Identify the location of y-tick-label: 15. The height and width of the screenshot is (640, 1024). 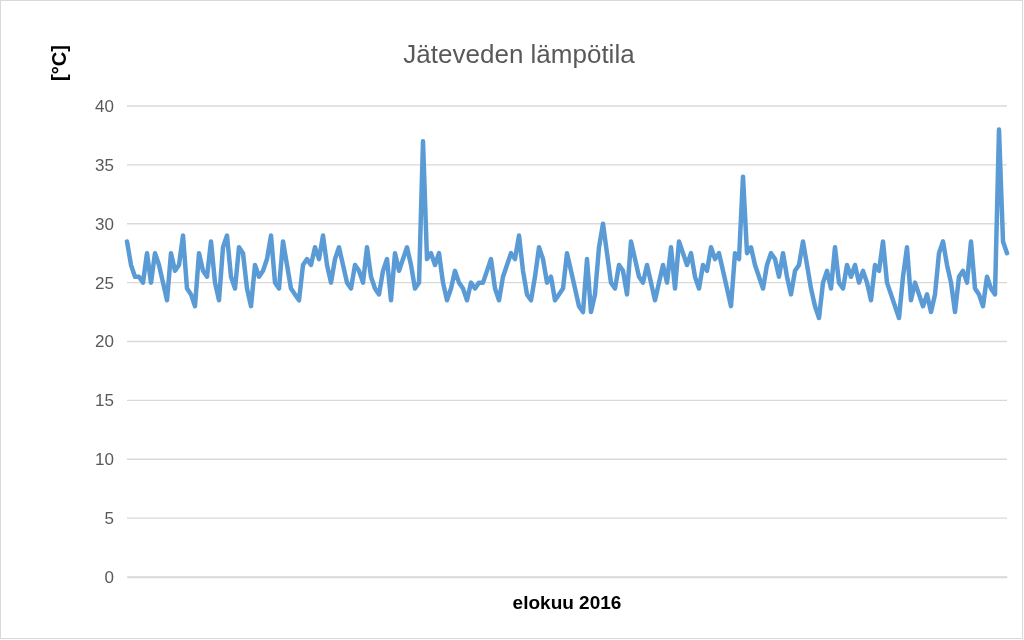
(104, 401).